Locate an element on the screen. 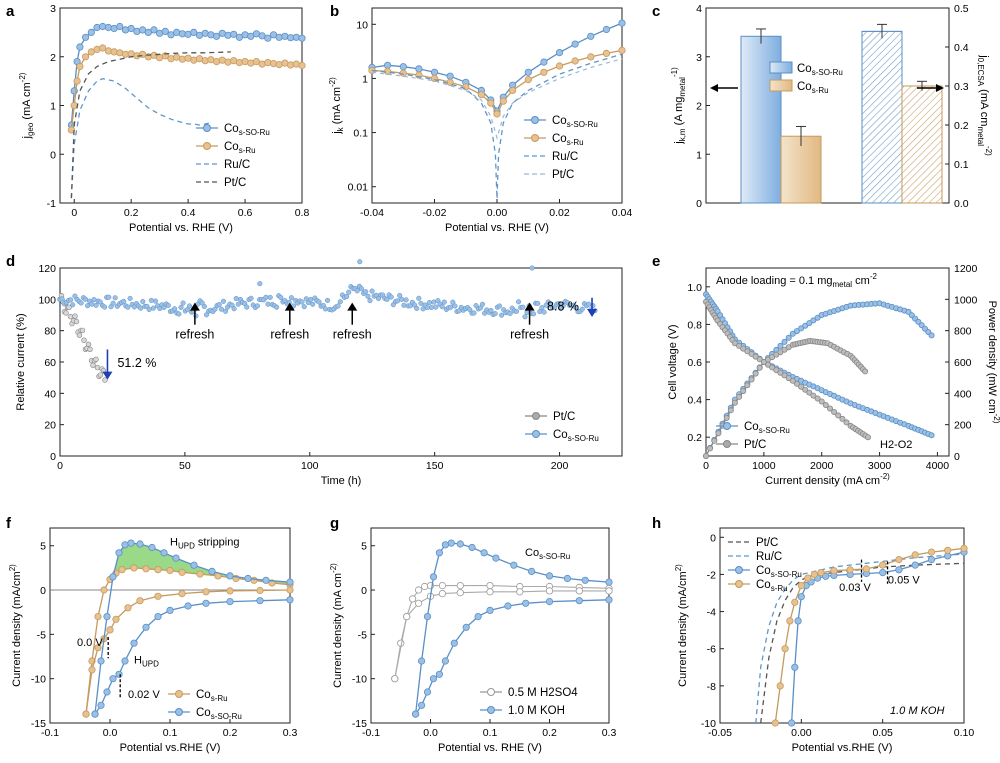 The image size is (1000, 763). y-tick-label: -10 is located at coordinates (708, 724).